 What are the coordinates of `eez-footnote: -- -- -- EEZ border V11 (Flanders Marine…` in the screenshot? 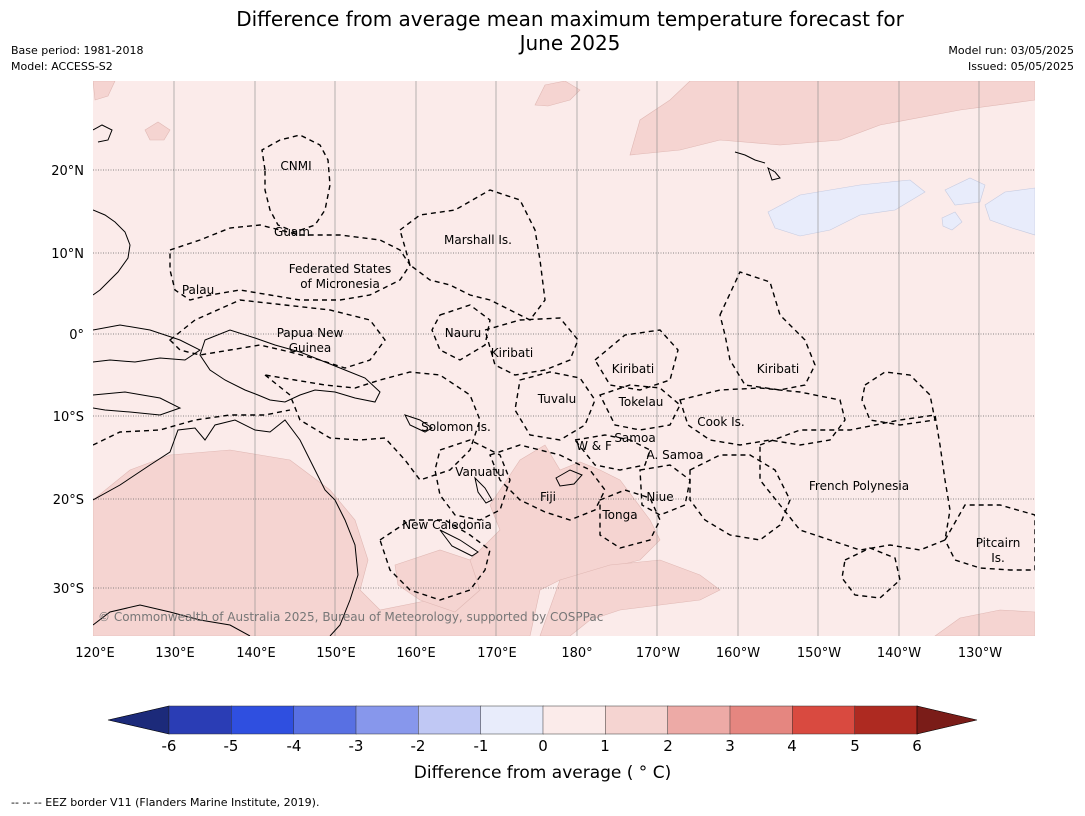 It's located at (165, 802).